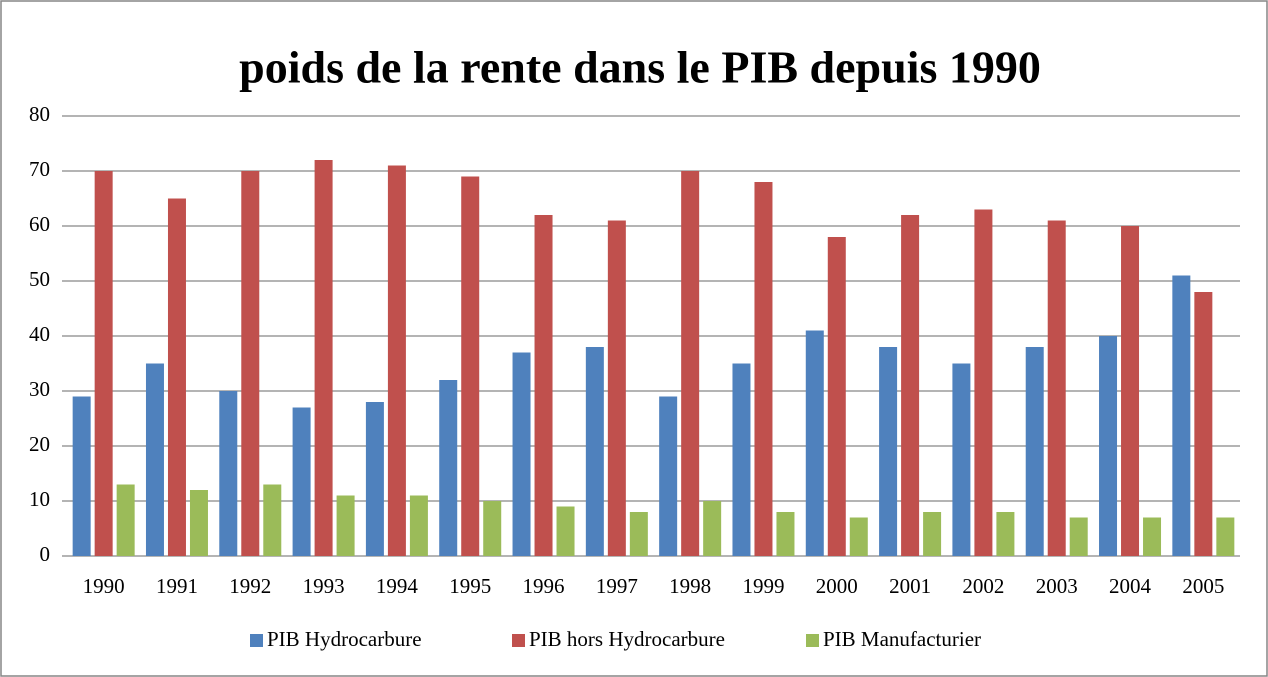 This screenshot has width=1268, height=677. What do you see at coordinates (1057, 586) in the screenshot?
I see `x-tick-label: 2003` at bounding box center [1057, 586].